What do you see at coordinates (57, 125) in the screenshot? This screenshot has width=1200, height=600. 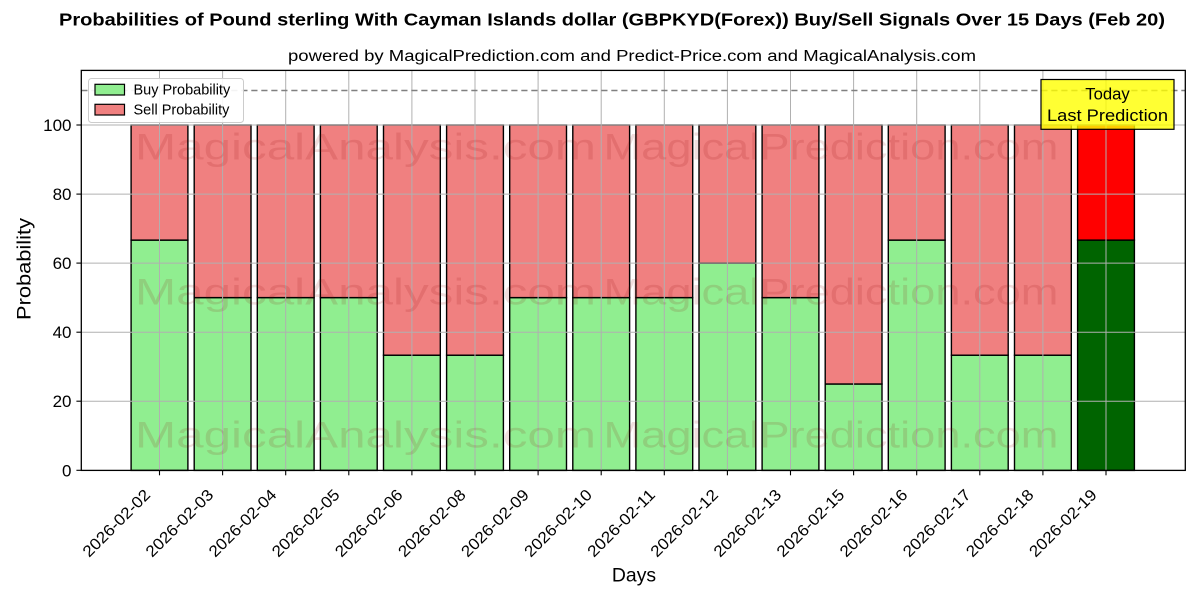 I see `svg-text: 100` at bounding box center [57, 125].